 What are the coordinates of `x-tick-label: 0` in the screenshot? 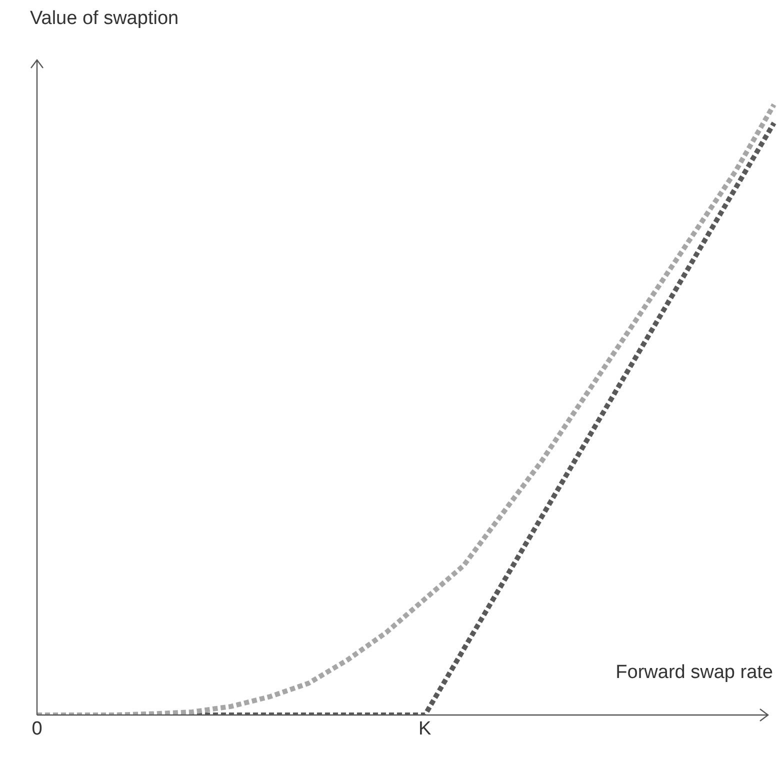 It's located at (37, 729).